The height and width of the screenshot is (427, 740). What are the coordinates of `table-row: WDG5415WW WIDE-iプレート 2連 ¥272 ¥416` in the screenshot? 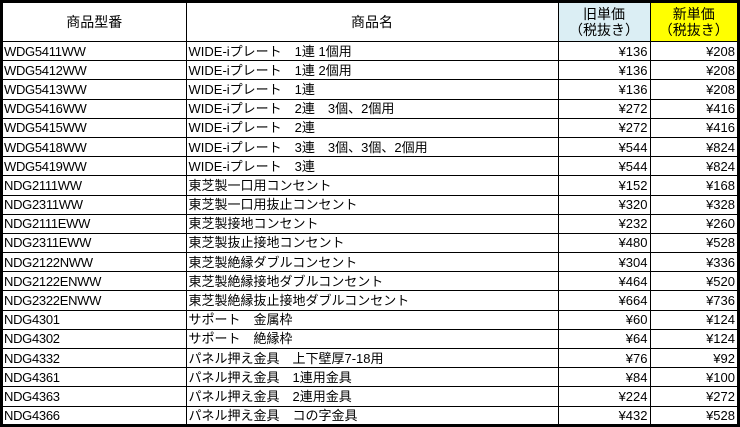 It's located at (370, 127).